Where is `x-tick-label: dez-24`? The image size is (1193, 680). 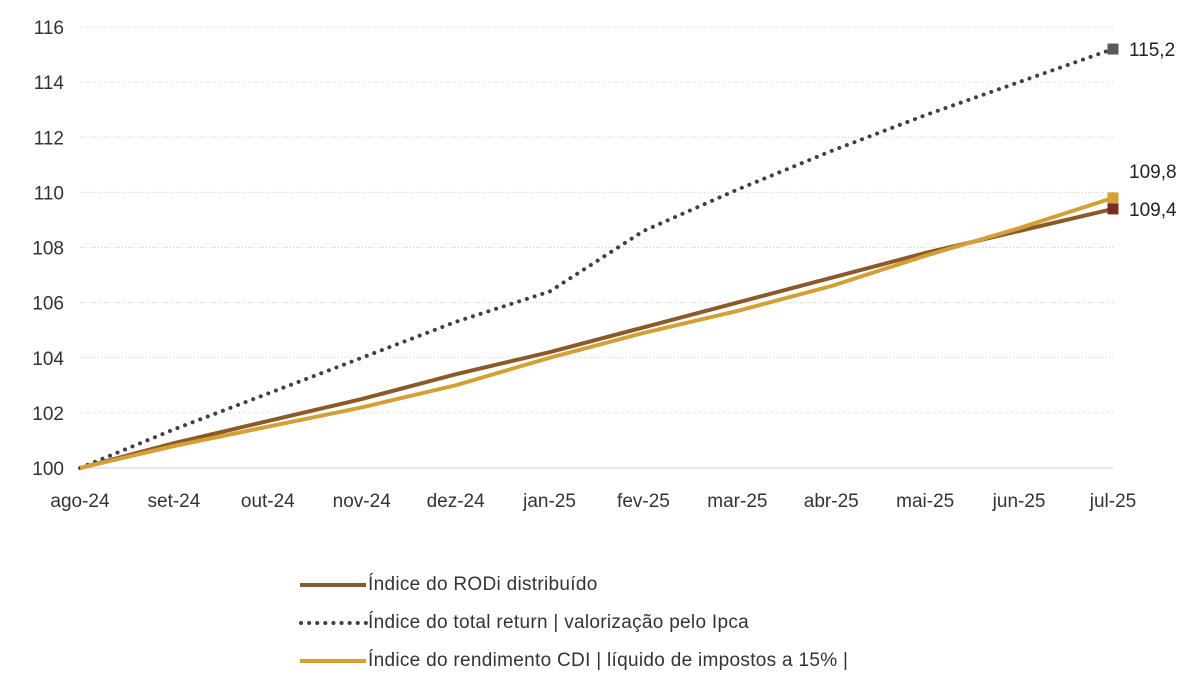
x-tick-label: dez-24 is located at coordinates (456, 501).